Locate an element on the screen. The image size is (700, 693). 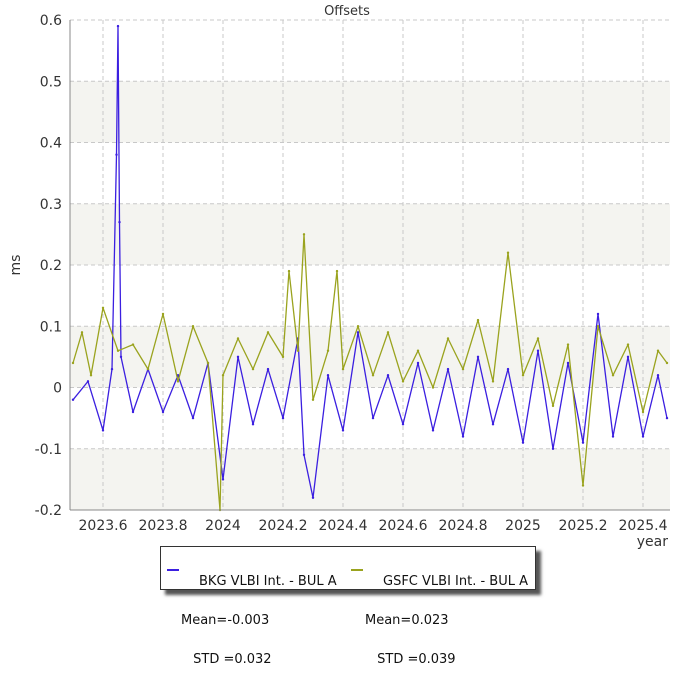
x-tick-label: 2024.6 is located at coordinates (403, 526).